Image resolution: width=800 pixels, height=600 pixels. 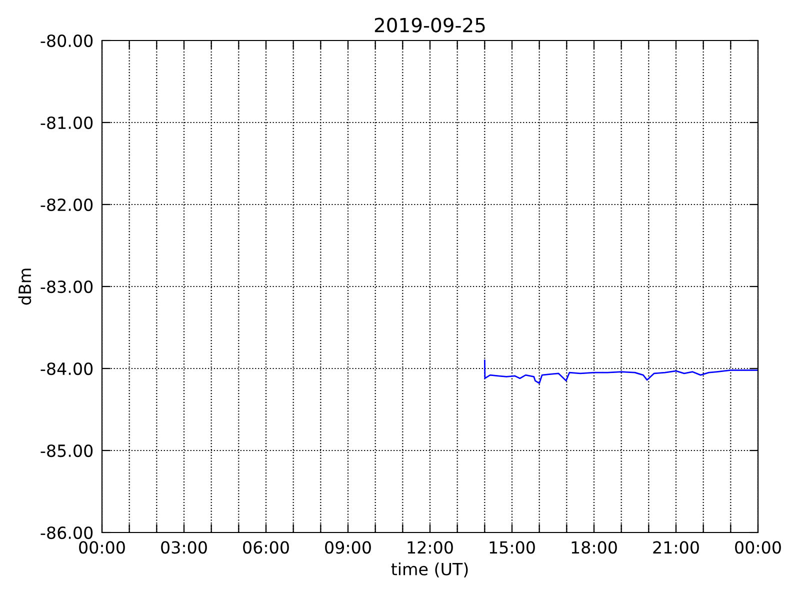 I want to click on y-tick-label: -84.00, so click(x=66, y=369).